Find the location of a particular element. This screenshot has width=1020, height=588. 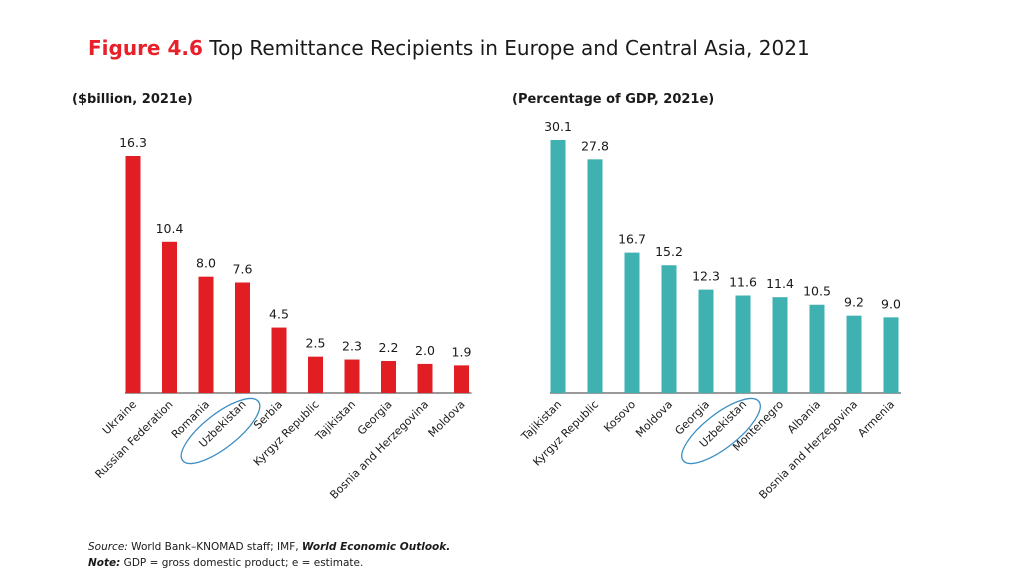

figure-number: Figure 4.6 is located at coordinates (145, 48).